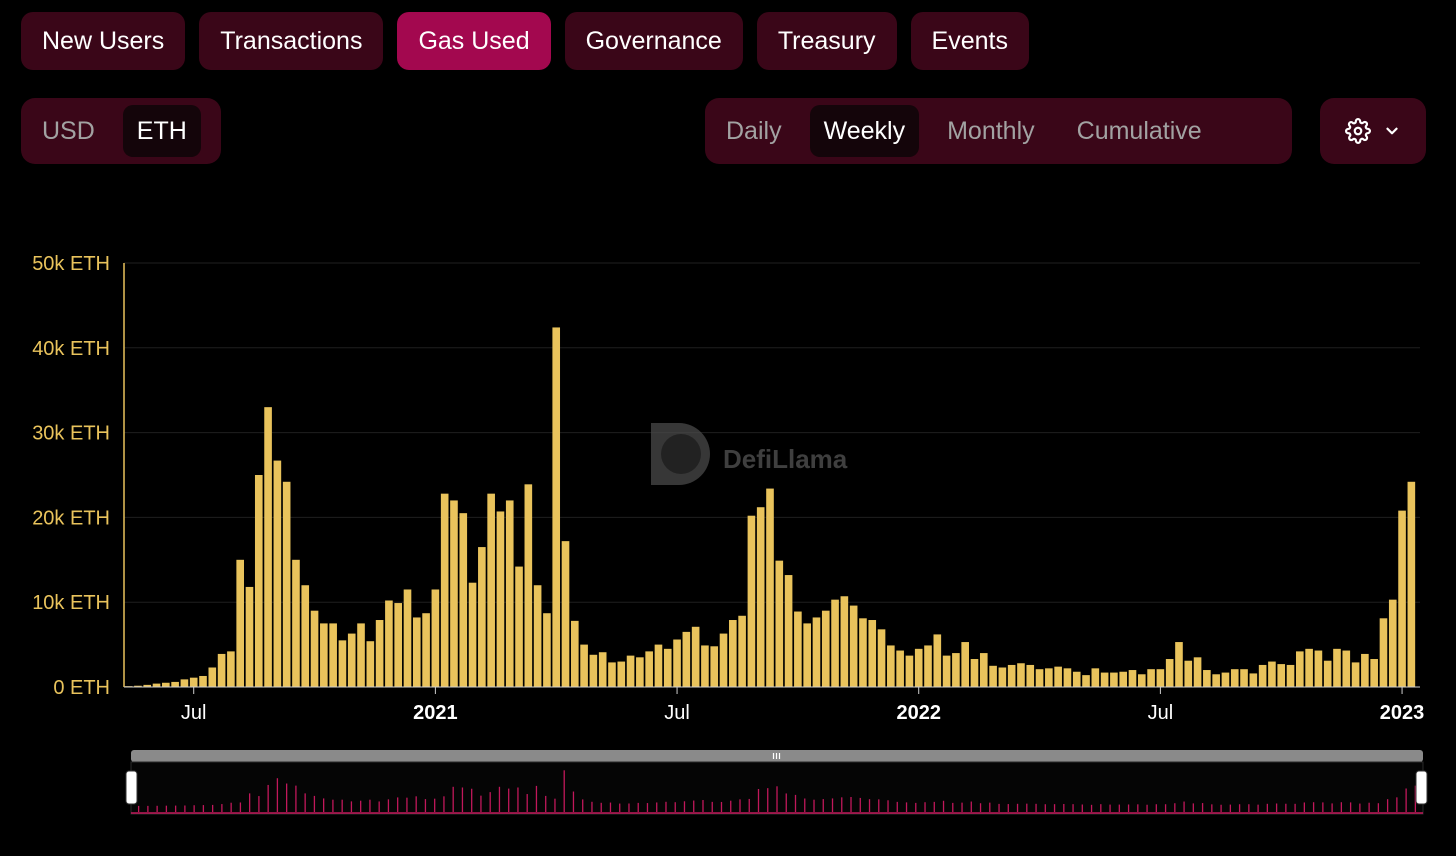 The image size is (1456, 856). Describe the element at coordinates (969, 41) in the screenshot. I see `tab-events: Events` at that location.